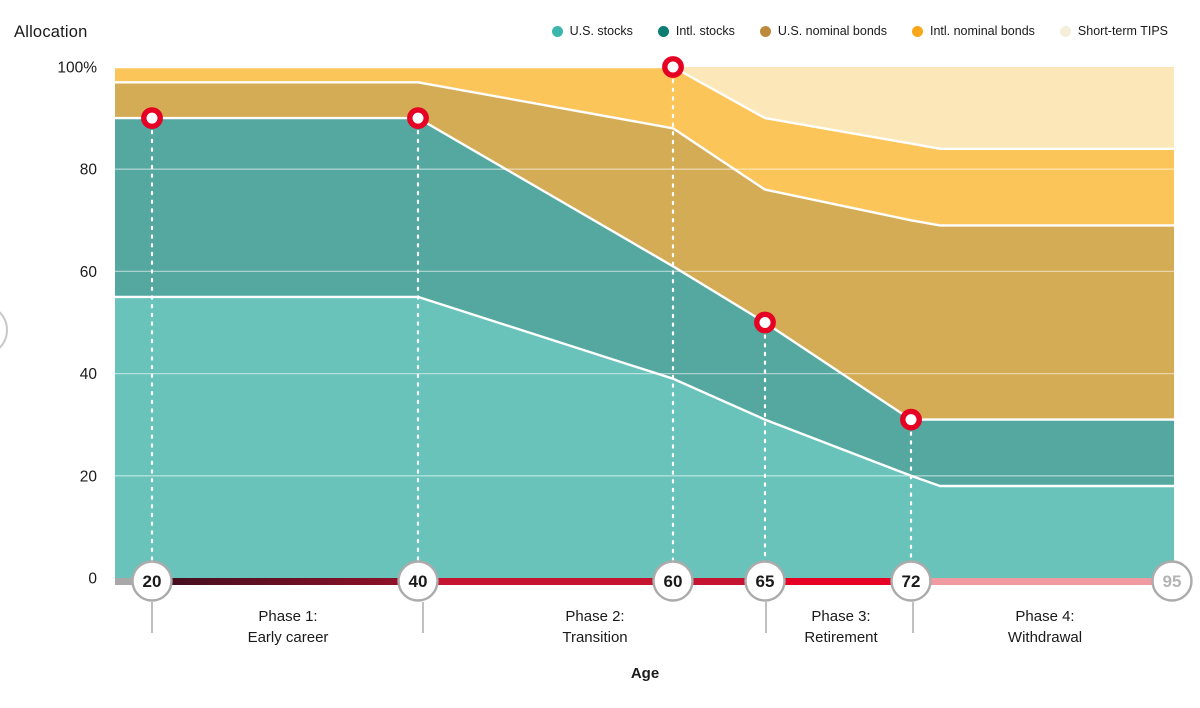 This screenshot has width=1200, height=708. I want to click on phase-label-2: Phase 2: Transition, so click(594, 627).